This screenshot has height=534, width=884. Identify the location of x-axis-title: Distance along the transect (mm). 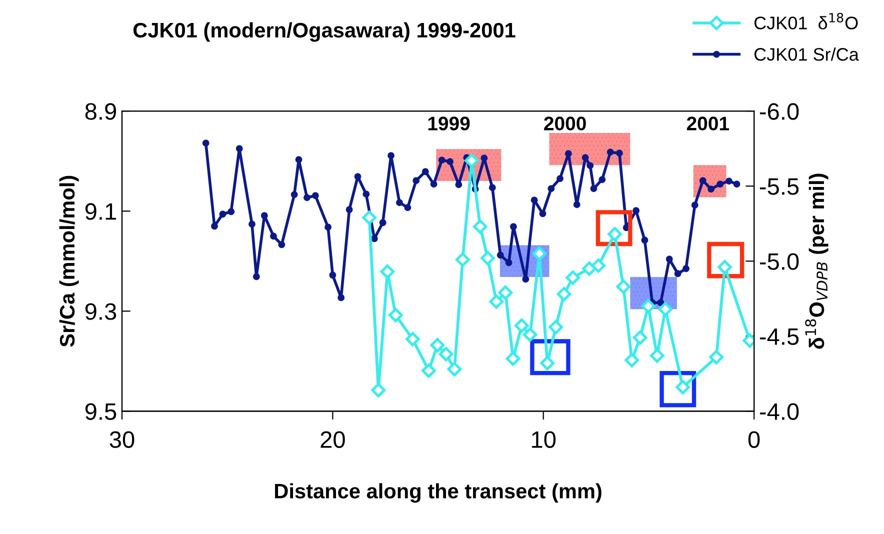
(438, 493).